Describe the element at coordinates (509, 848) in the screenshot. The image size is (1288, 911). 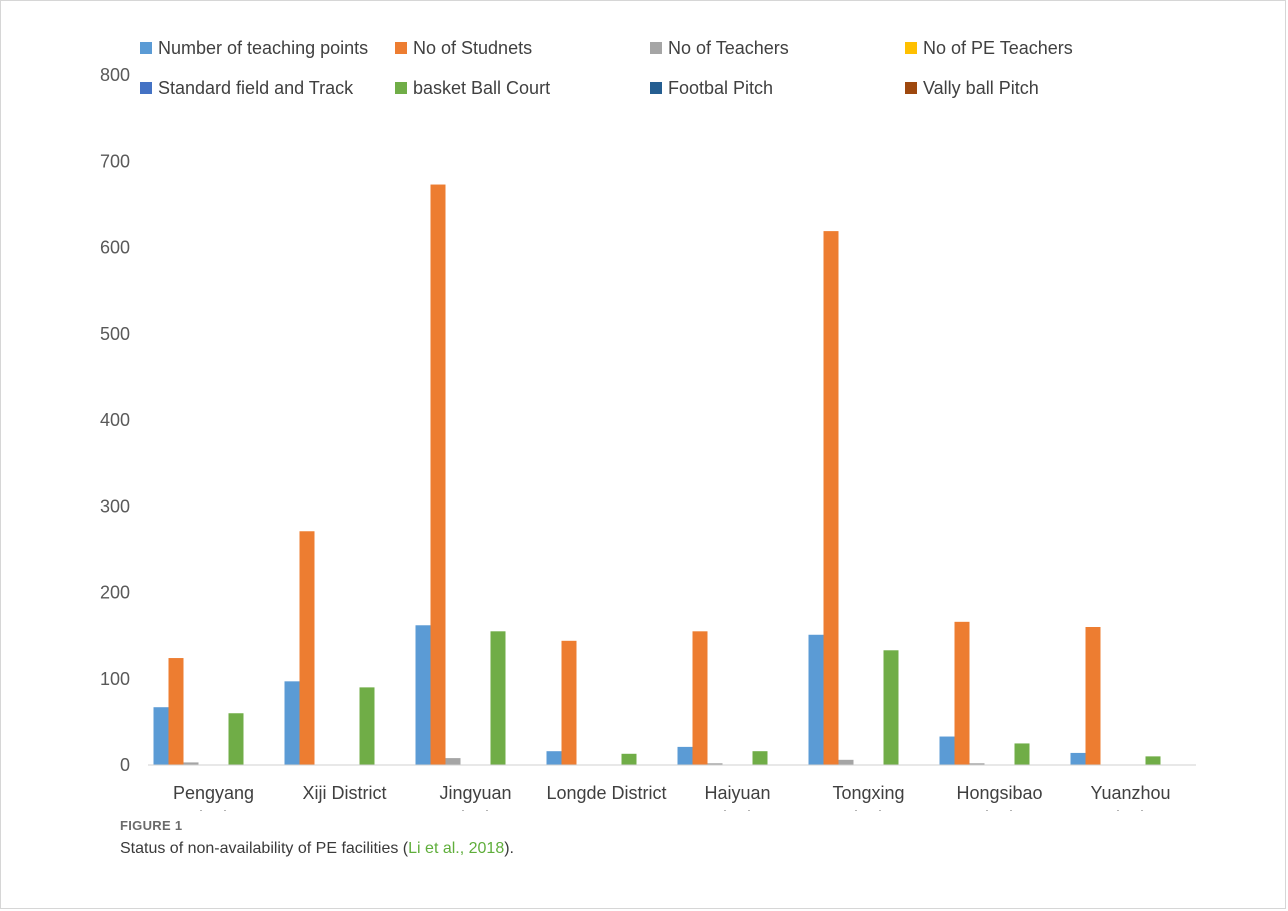
I see `caption-text-end: ).` at that location.